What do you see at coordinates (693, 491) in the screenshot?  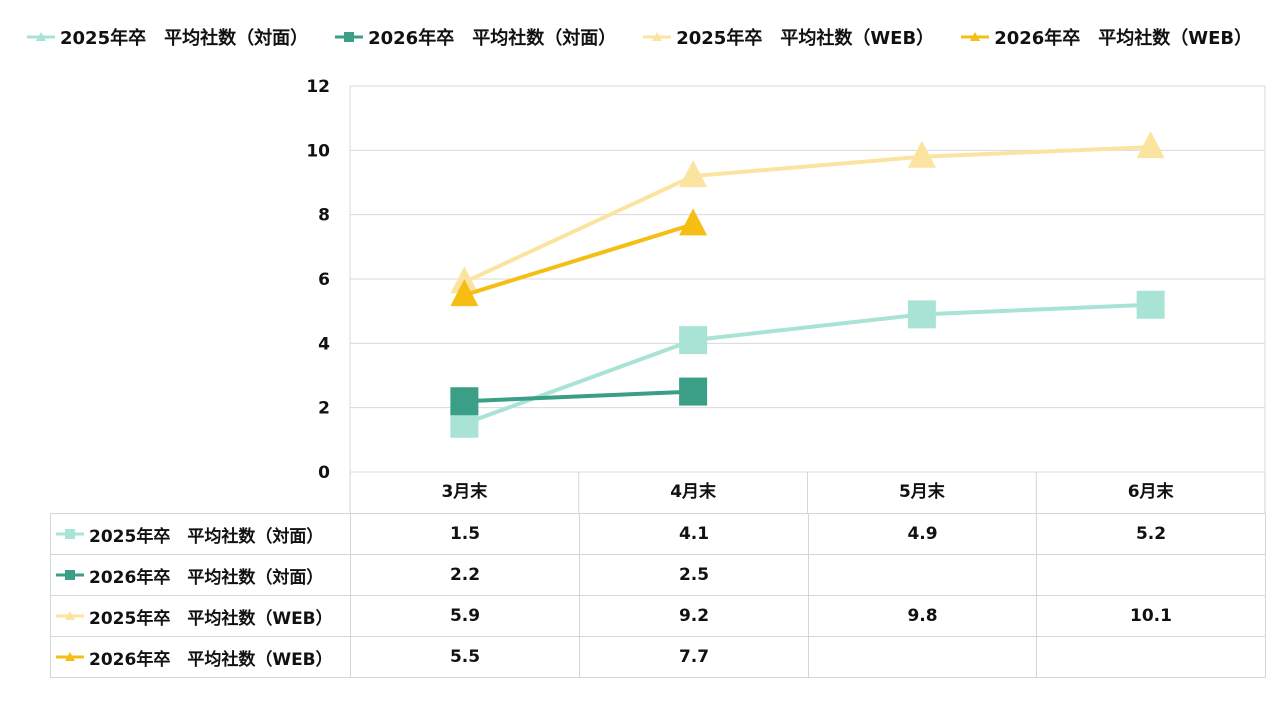 I see `x-tick-label-2: 4月末` at bounding box center [693, 491].